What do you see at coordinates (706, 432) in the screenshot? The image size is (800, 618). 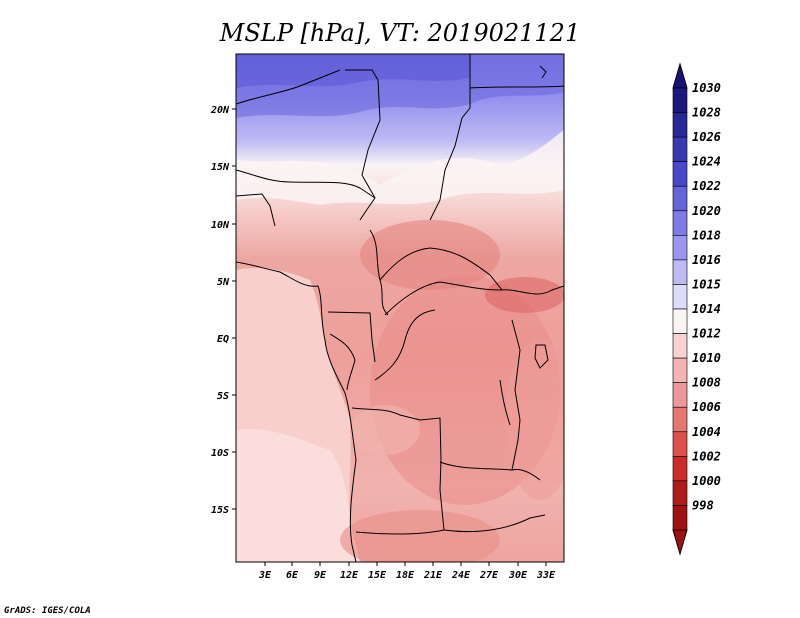 I see `colorbar-label: 1004` at bounding box center [706, 432].